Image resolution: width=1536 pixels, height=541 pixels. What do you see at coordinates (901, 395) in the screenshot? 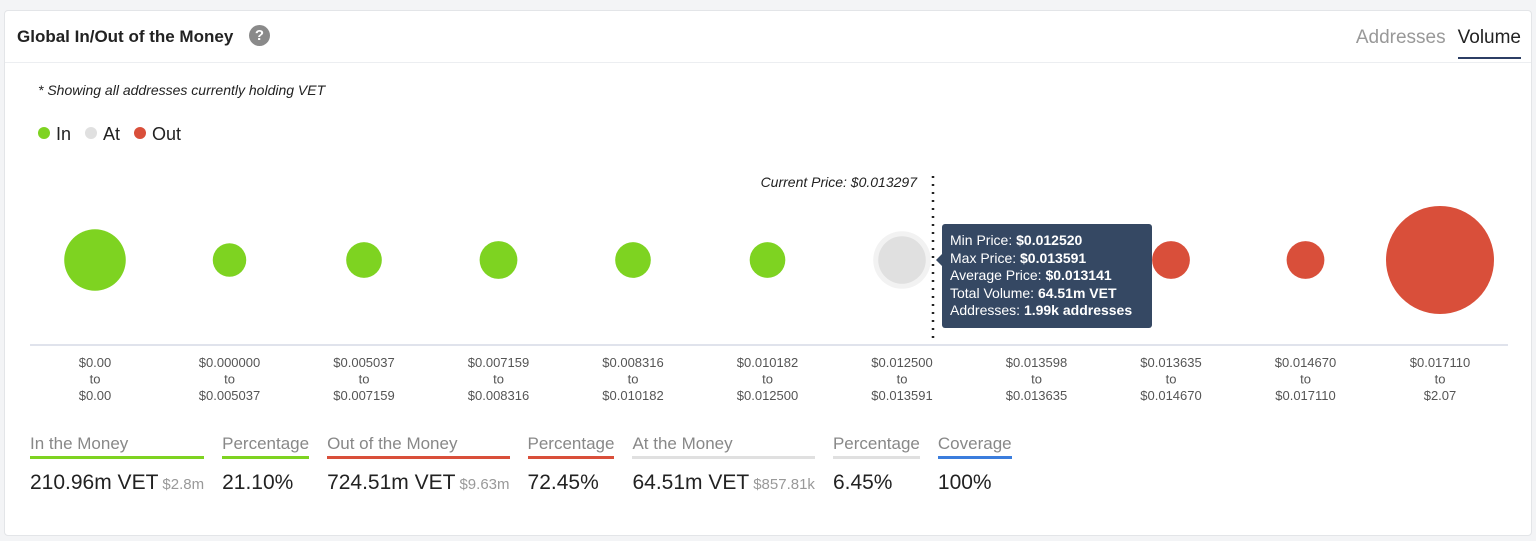
I see `x-tick-label: $0.013591` at bounding box center [901, 395].